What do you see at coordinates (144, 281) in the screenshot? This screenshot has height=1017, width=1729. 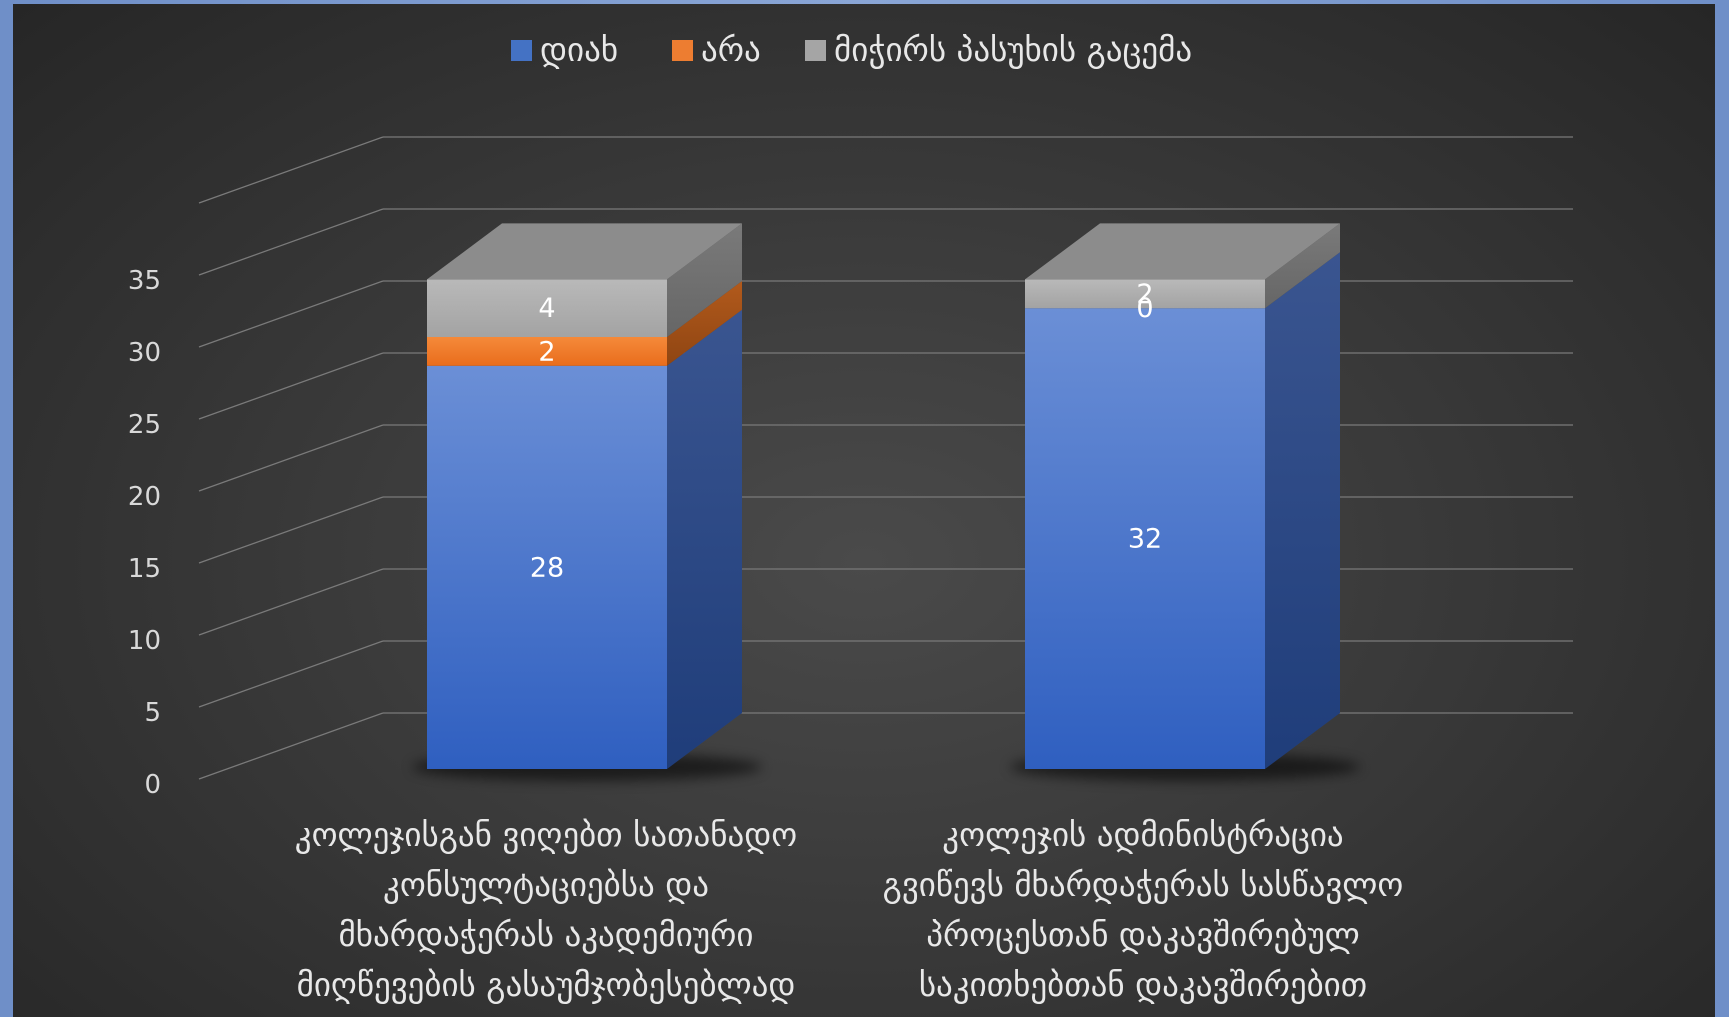 I see `y-tick-label: 35` at bounding box center [144, 281].